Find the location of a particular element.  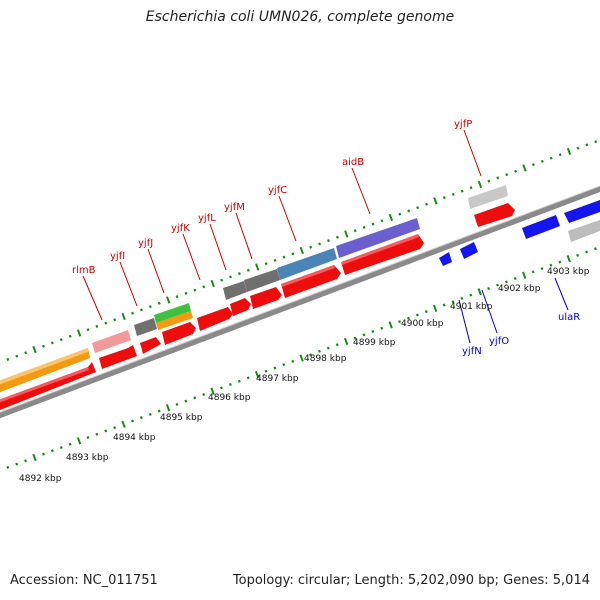

gene-label: yjfK is located at coordinates (180, 228).